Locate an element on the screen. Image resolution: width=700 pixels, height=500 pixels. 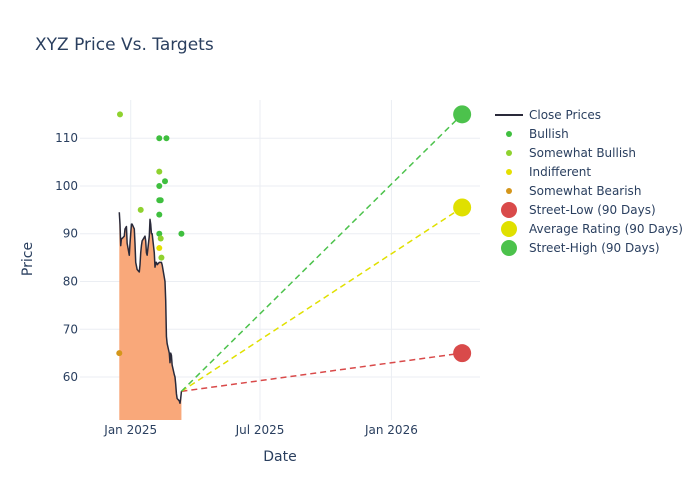
somewhat-bearish-point is located at coordinates (119, 353).